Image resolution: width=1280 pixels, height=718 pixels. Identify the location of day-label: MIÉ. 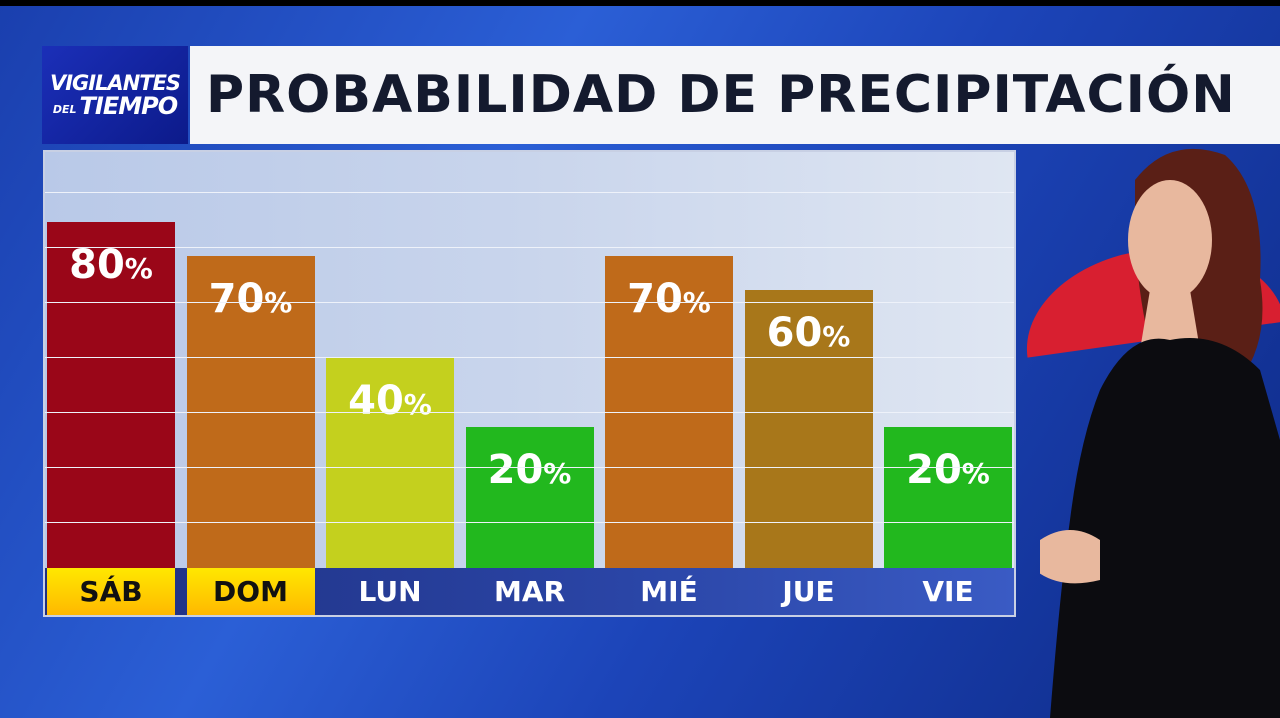
(669, 591).